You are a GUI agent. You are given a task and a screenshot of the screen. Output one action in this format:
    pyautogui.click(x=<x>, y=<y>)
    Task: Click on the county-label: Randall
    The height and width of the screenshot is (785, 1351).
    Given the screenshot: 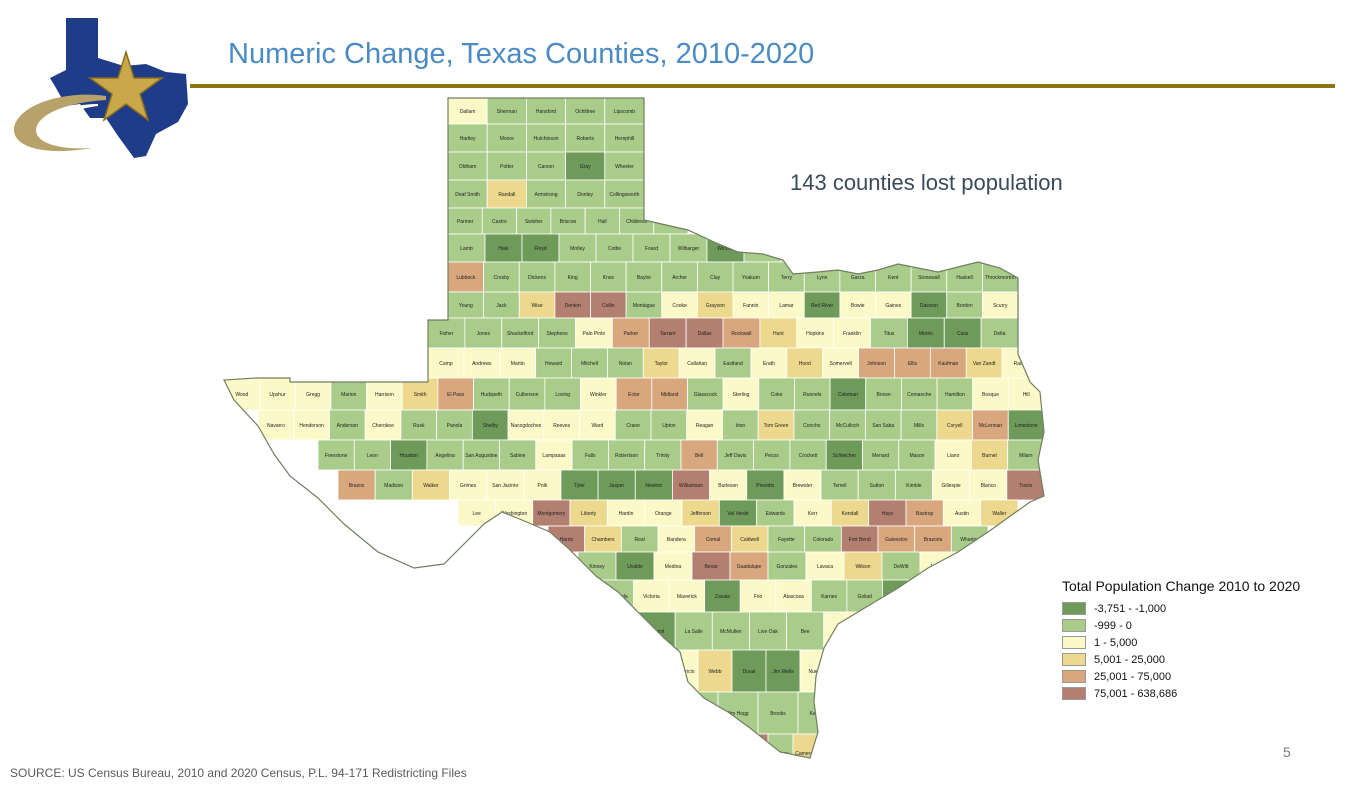 What is the action you would take?
    pyautogui.click(x=506, y=195)
    